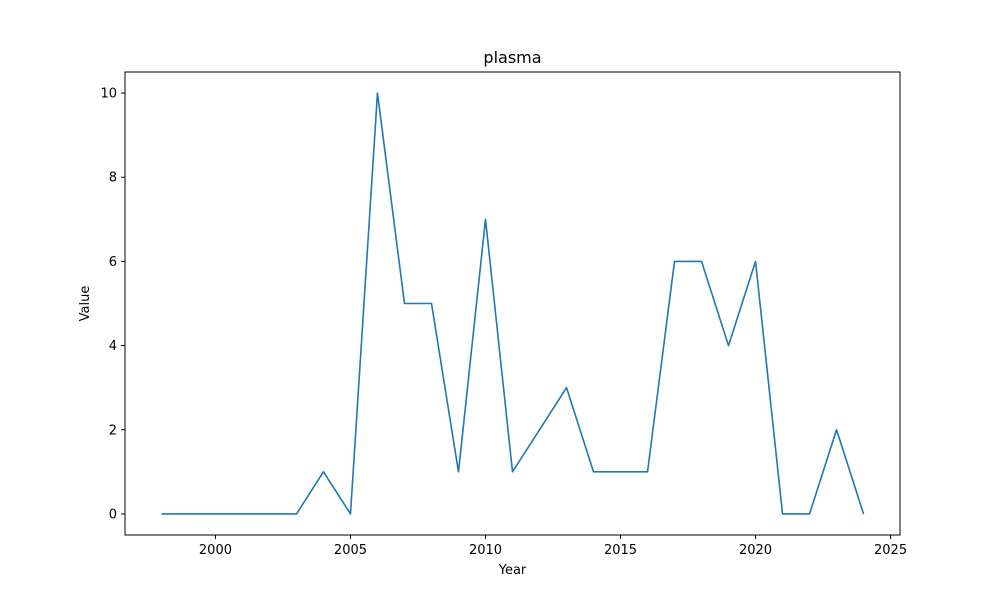 The width and height of the screenshot is (1000, 605). Describe the element at coordinates (350, 550) in the screenshot. I see `x-tick-label: 2005` at that location.